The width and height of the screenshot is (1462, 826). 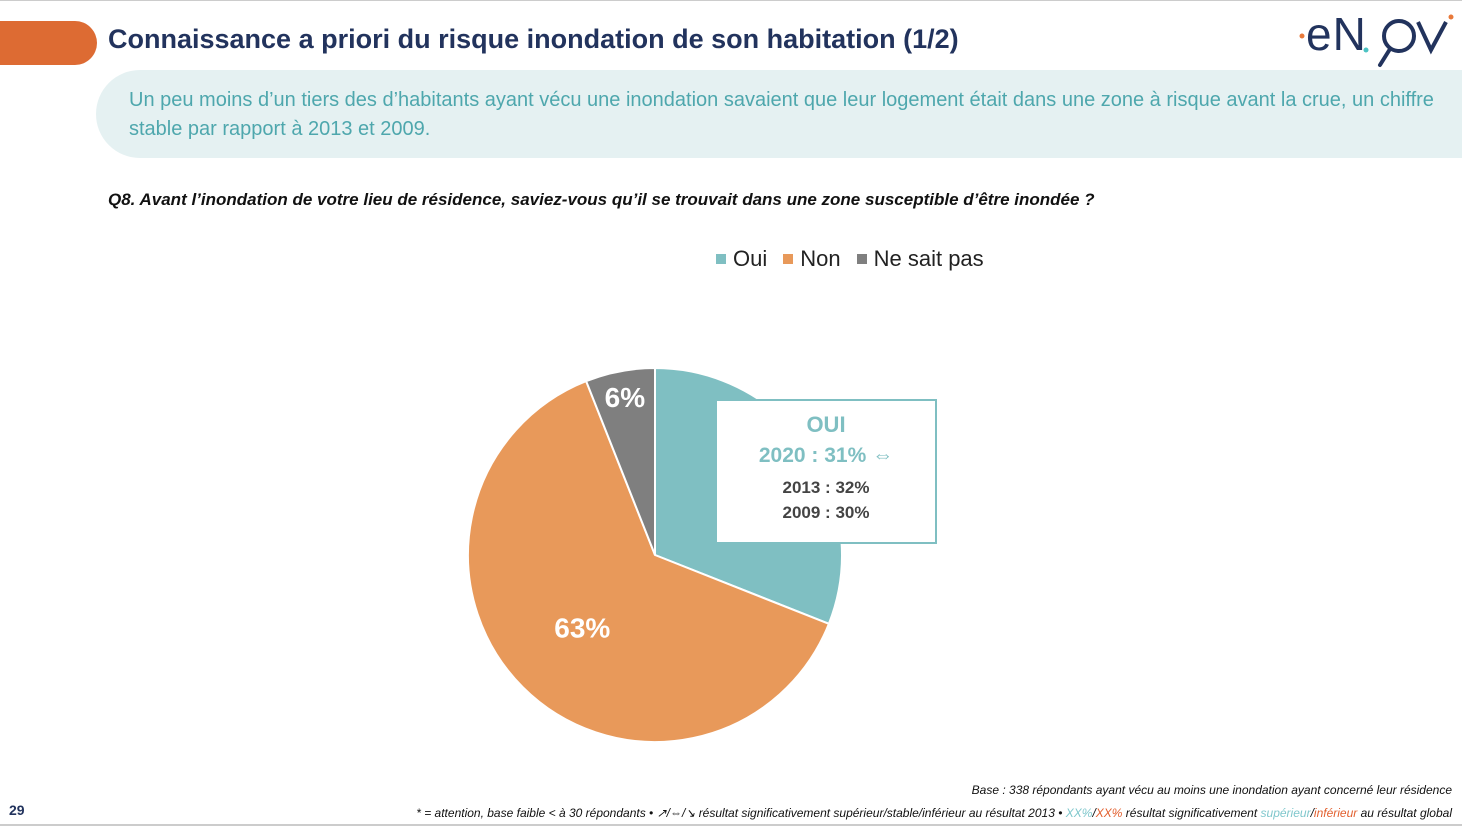 What do you see at coordinates (48, 43) in the screenshot?
I see `title-accent-tab` at bounding box center [48, 43].